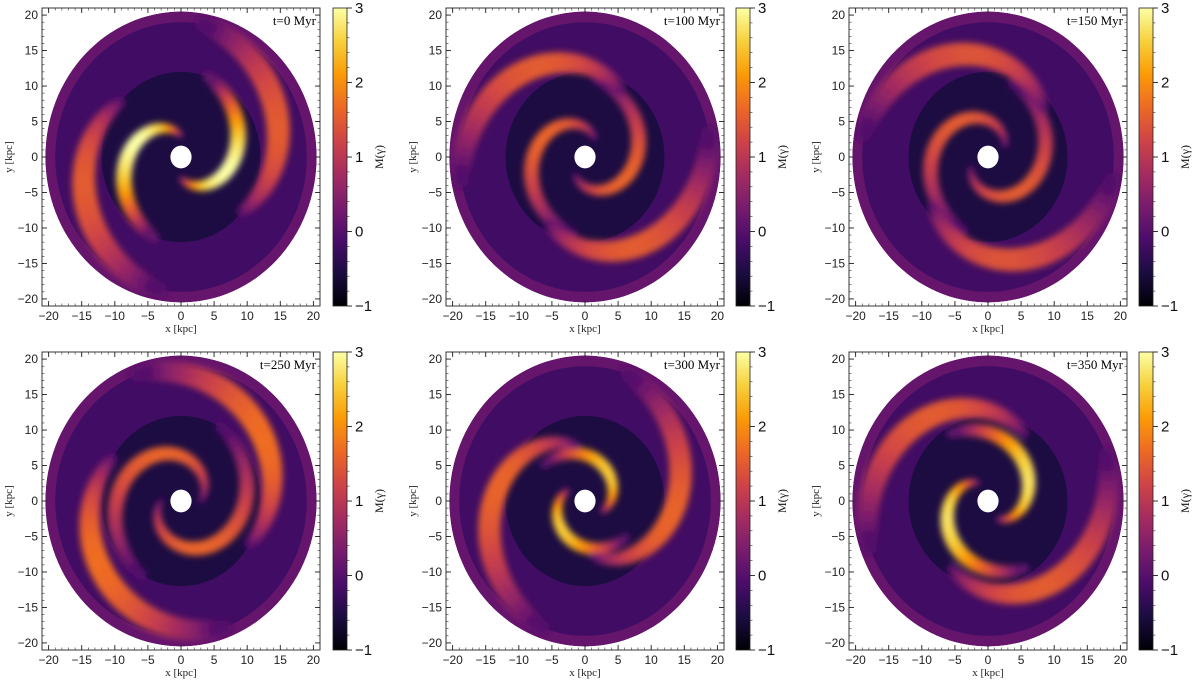 Image resolution: width=1200 pixels, height=688 pixels. I want to click on time-label: t=100 Myr, so click(692, 20).